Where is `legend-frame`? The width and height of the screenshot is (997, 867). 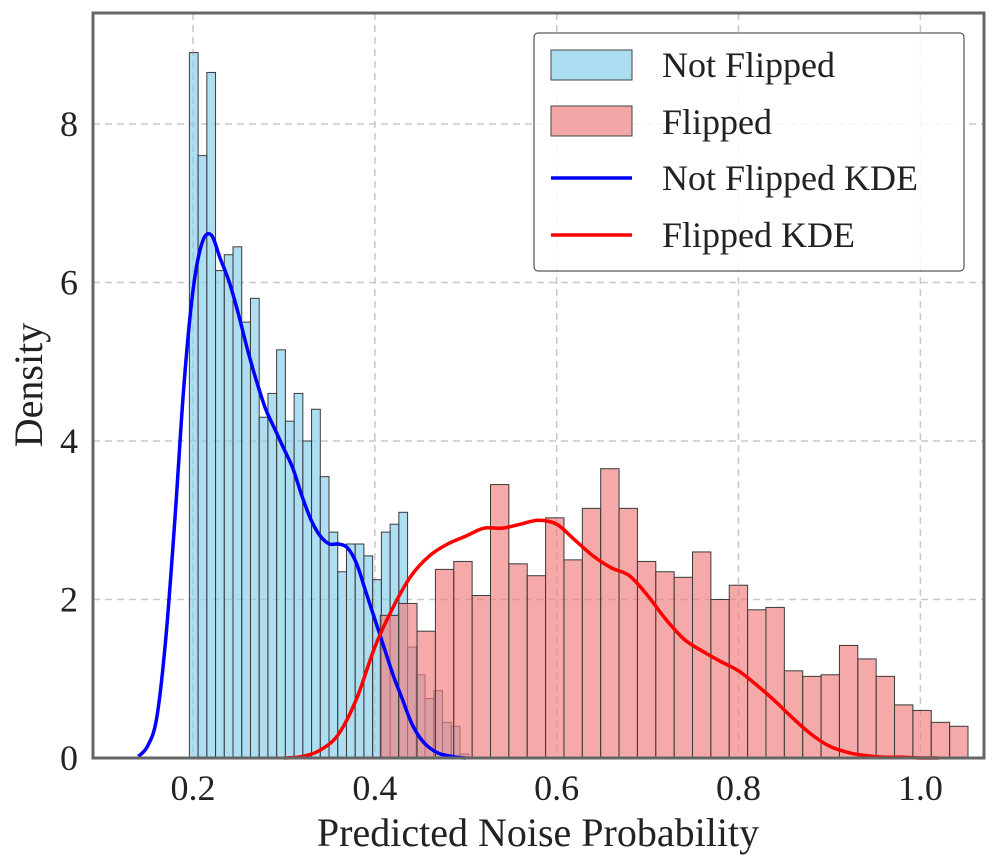
legend-frame is located at coordinates (749, 152).